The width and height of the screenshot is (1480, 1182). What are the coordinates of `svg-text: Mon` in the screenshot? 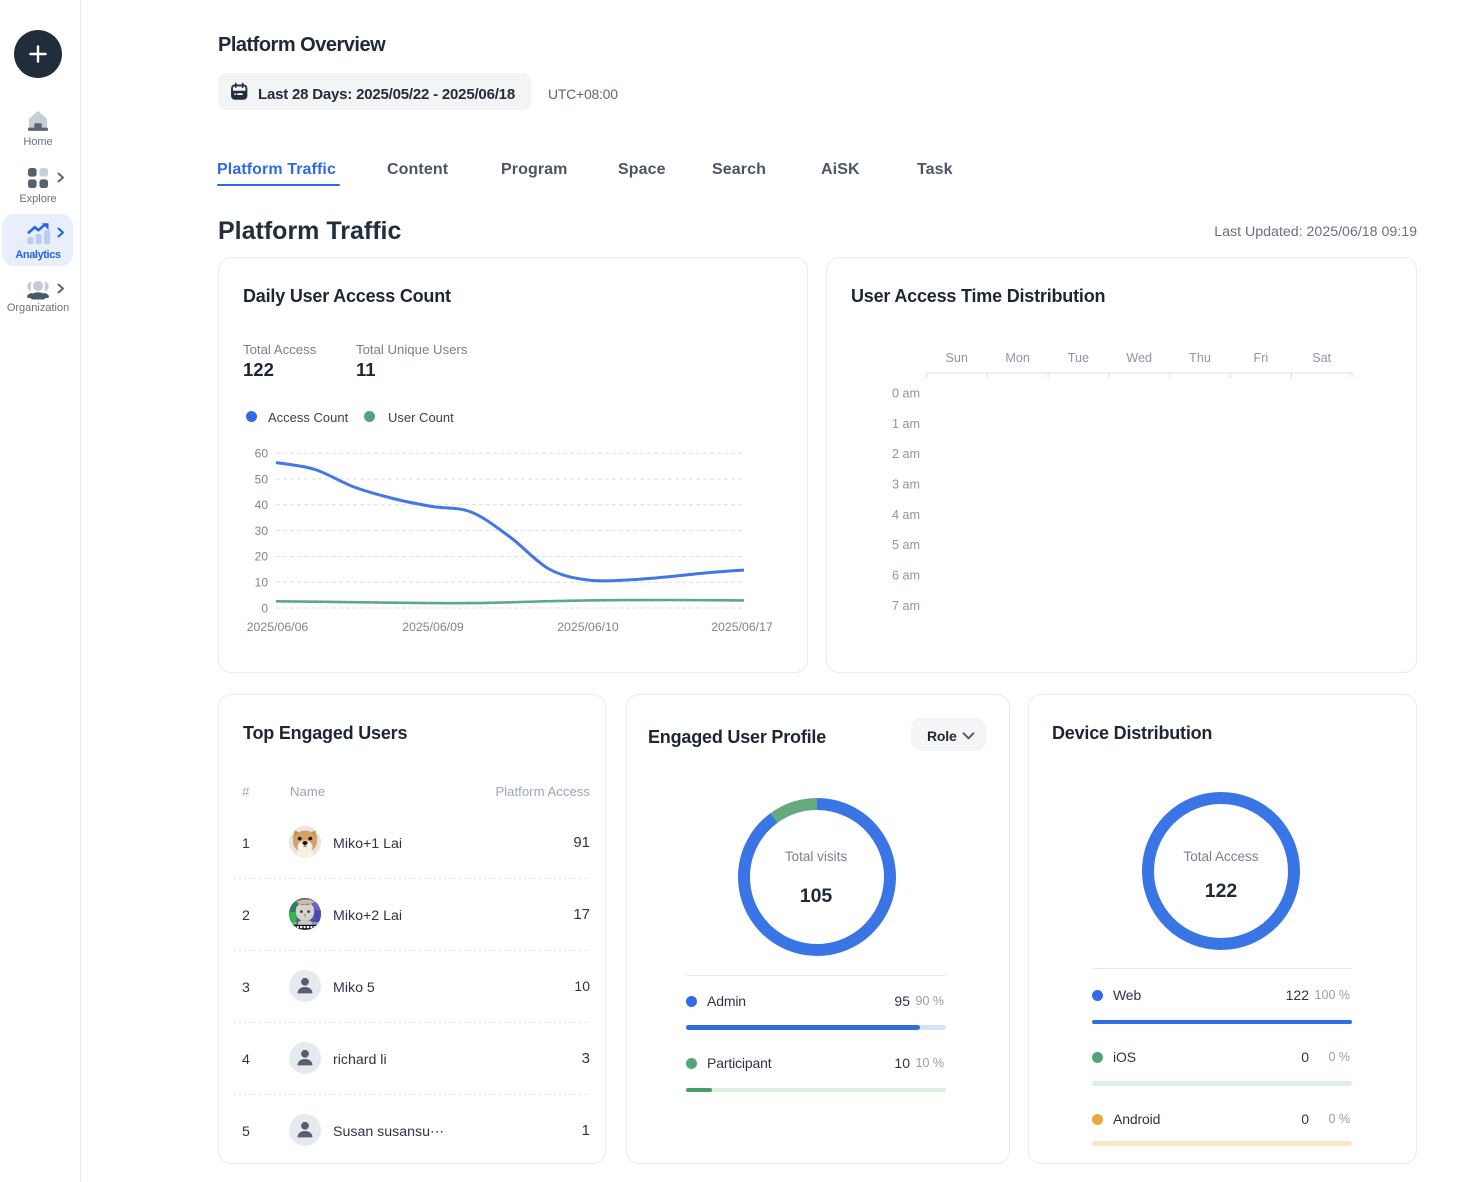 It's located at (1017, 358).